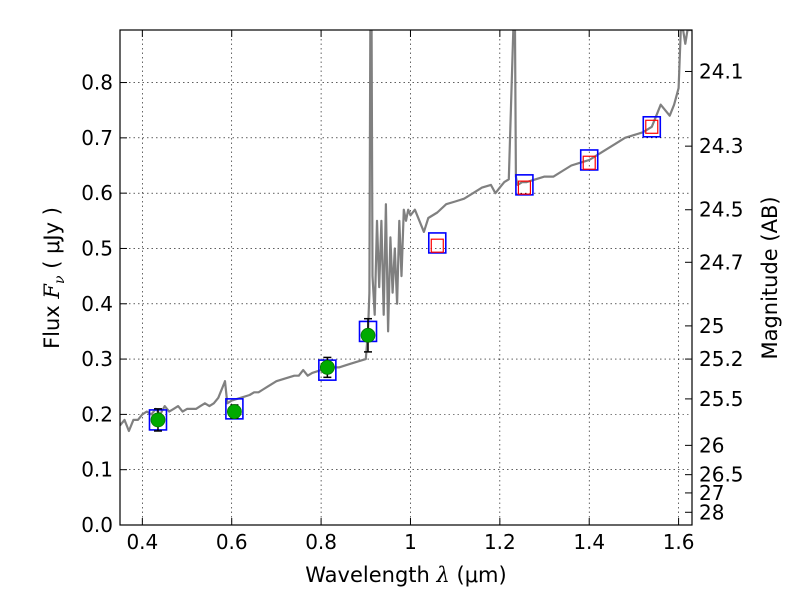 The height and width of the screenshot is (600, 800). Describe the element at coordinates (232, 542) in the screenshot. I see `x-tick-label: 0.6` at that location.